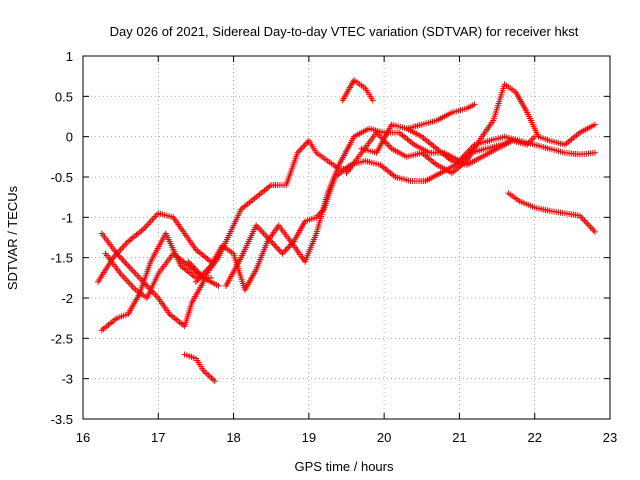 Image resolution: width=640 pixels, height=480 pixels. Describe the element at coordinates (64, 96) in the screenshot. I see `y-tick-label: 0.5` at that location.